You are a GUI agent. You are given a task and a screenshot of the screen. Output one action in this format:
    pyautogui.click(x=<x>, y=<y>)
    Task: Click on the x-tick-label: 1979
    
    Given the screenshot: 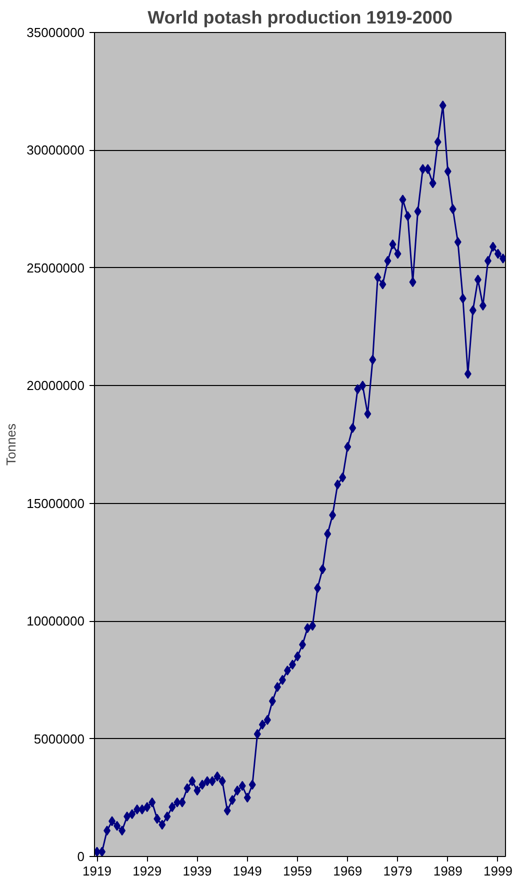 What is the action you would take?
    pyautogui.click(x=397, y=871)
    